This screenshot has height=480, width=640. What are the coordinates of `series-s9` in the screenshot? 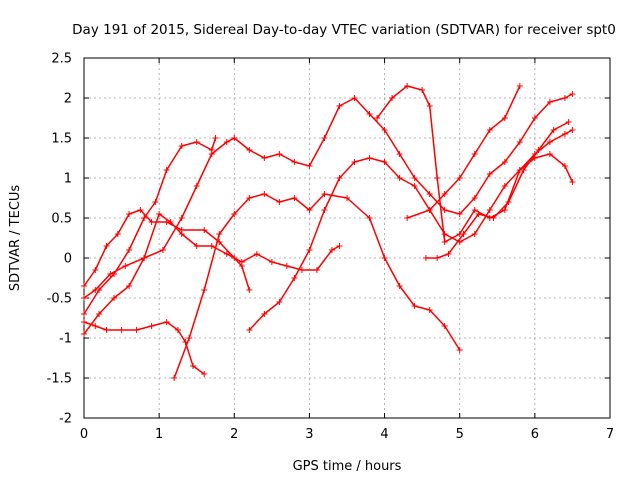 It's located at (475, 164).